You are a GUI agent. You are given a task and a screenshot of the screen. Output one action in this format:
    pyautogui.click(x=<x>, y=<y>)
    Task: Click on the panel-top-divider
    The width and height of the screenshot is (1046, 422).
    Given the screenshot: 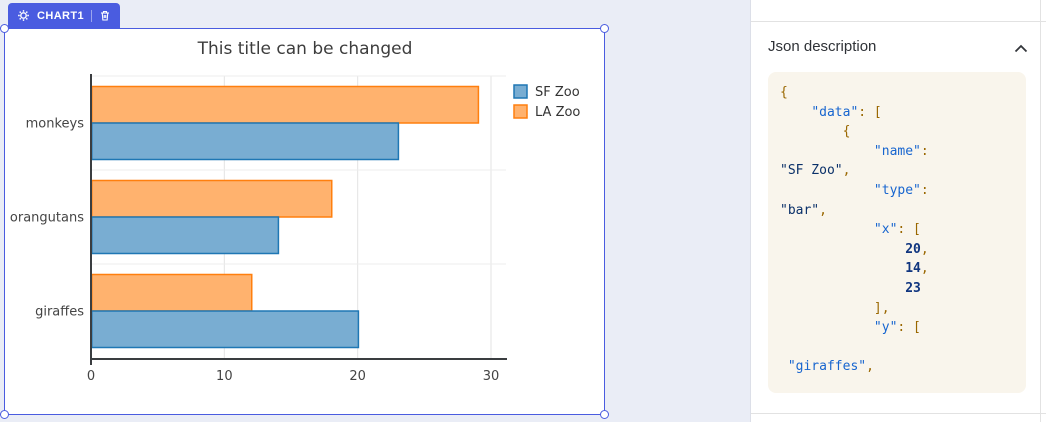 What is the action you would take?
    pyautogui.click(x=898, y=21)
    